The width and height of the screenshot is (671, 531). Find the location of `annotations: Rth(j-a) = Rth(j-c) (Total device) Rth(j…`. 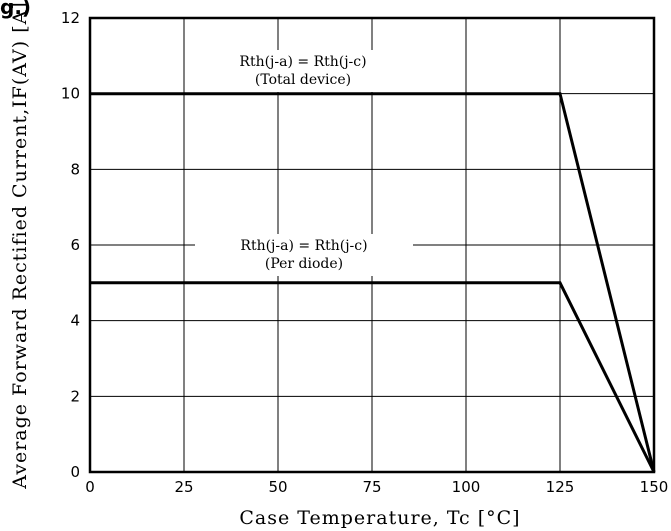

annotations: Rth(j-a) = Rth(j-c) (Total device) Rth(j… is located at coordinates (303, 163).